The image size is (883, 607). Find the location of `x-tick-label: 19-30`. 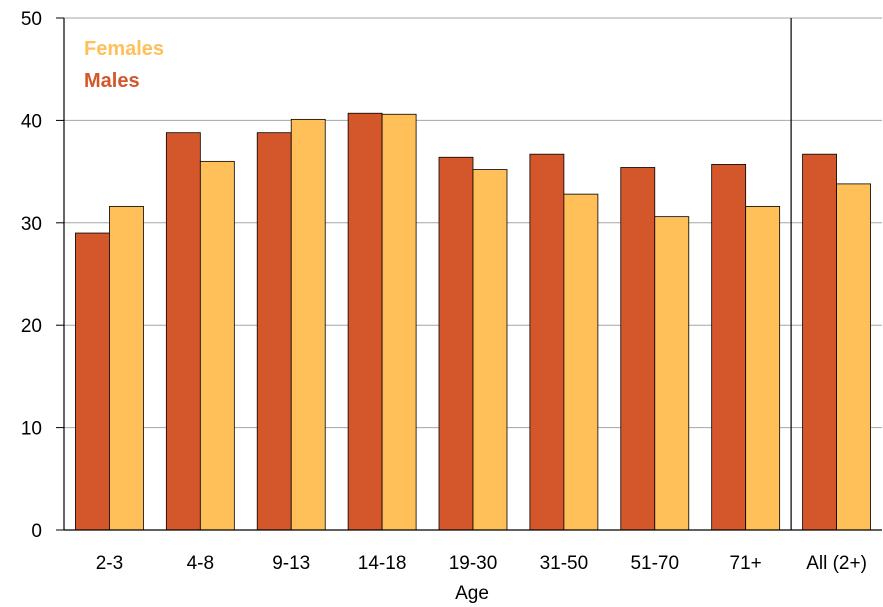

x-tick-label: 19-30 is located at coordinates (473, 563).